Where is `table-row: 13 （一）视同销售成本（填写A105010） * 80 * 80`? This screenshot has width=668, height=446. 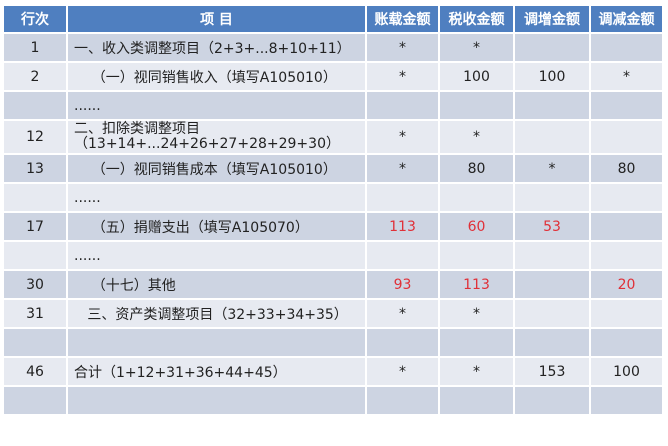
table-row: 13 （一）视同销售成本（填写A105010） * 80 * 80 is located at coordinates (333, 168).